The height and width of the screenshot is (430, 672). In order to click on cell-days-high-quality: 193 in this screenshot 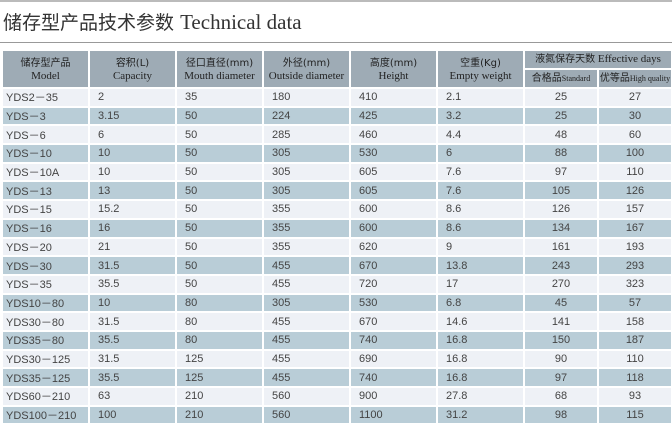, I will do `click(635, 247)`.